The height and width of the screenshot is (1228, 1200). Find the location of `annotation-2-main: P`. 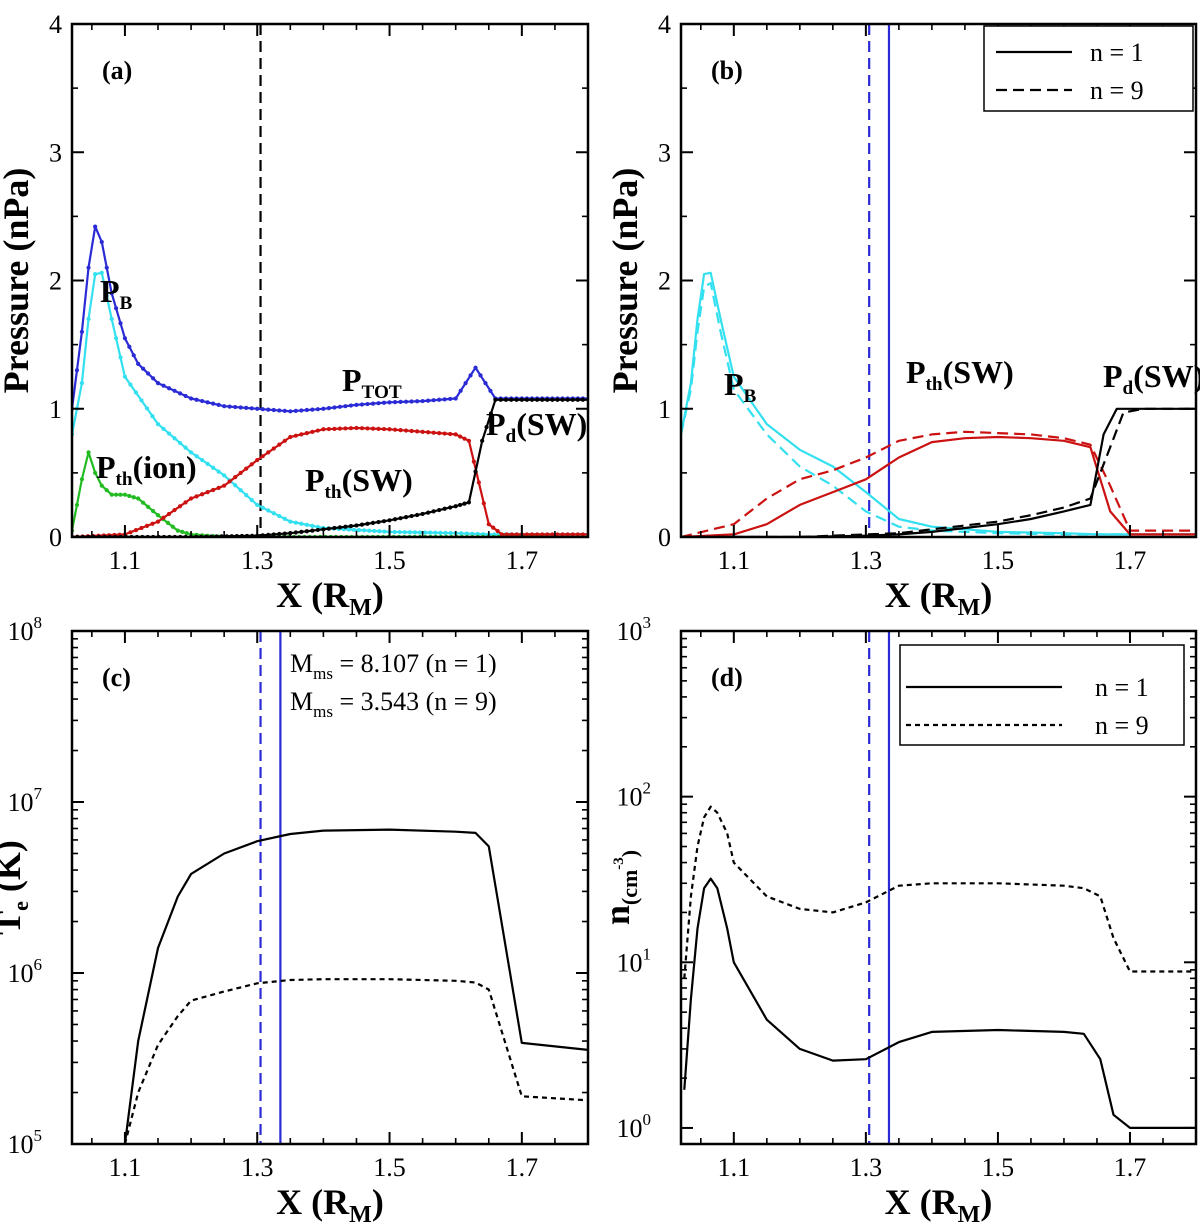

annotation-2-main: P is located at coordinates (1113, 376).